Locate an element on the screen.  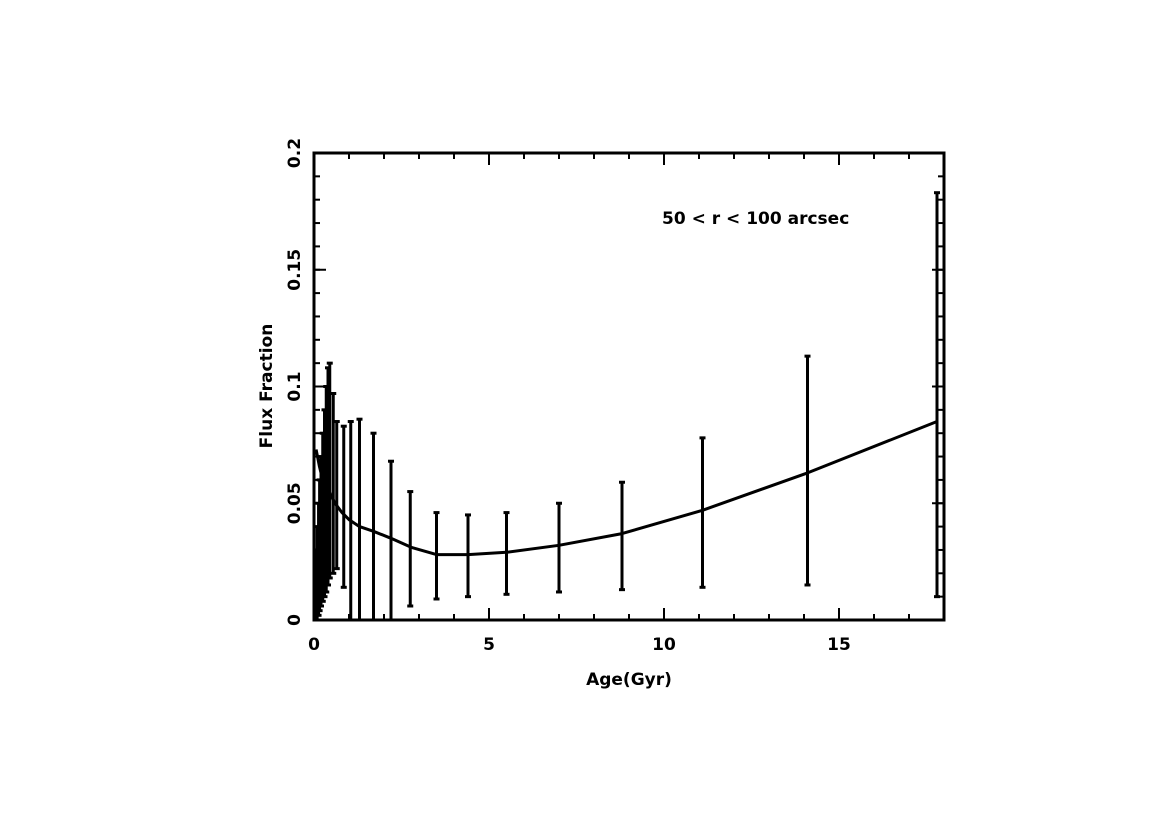
y-tick-label: 0.05 is located at coordinates (295, 503).